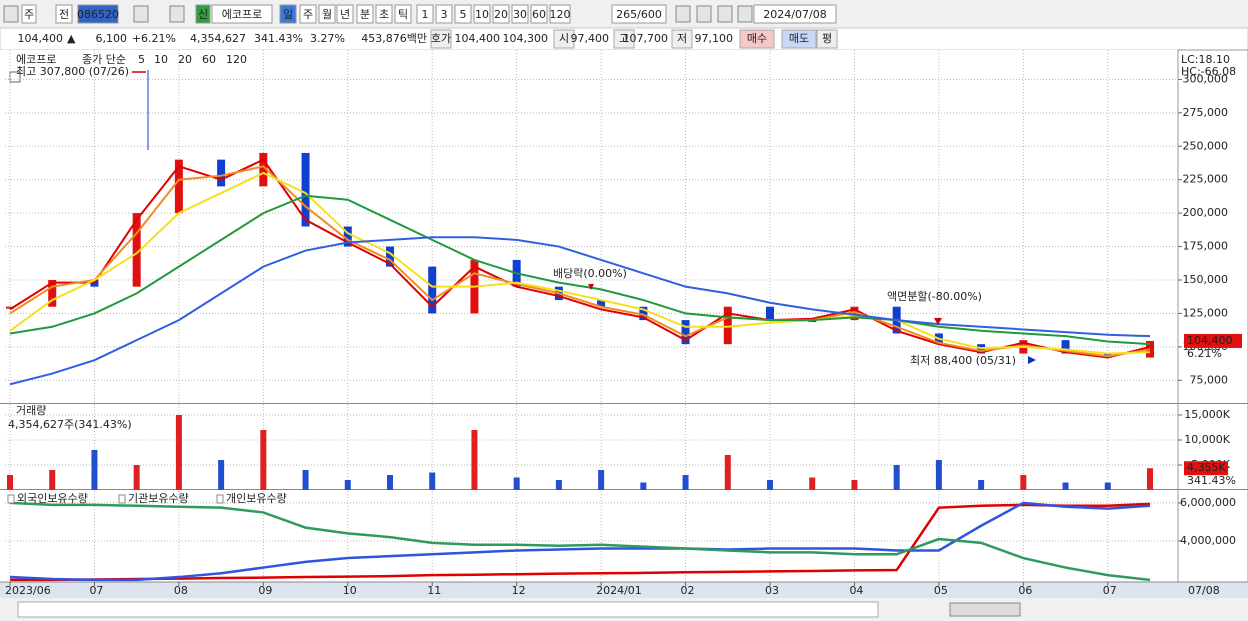 This screenshot has width=1248, height=621. I want to click on volume-tag-bg, so click(1206, 468).